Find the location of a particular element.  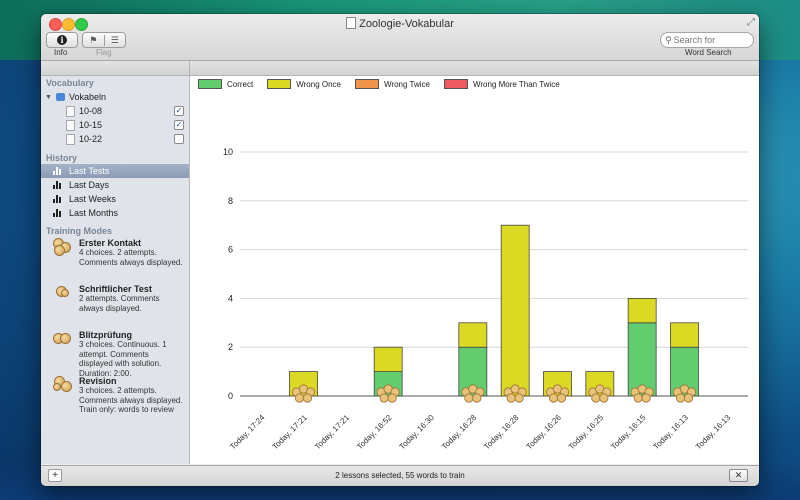

x-tick-label: Today, 16:25 is located at coordinates (586, 432).